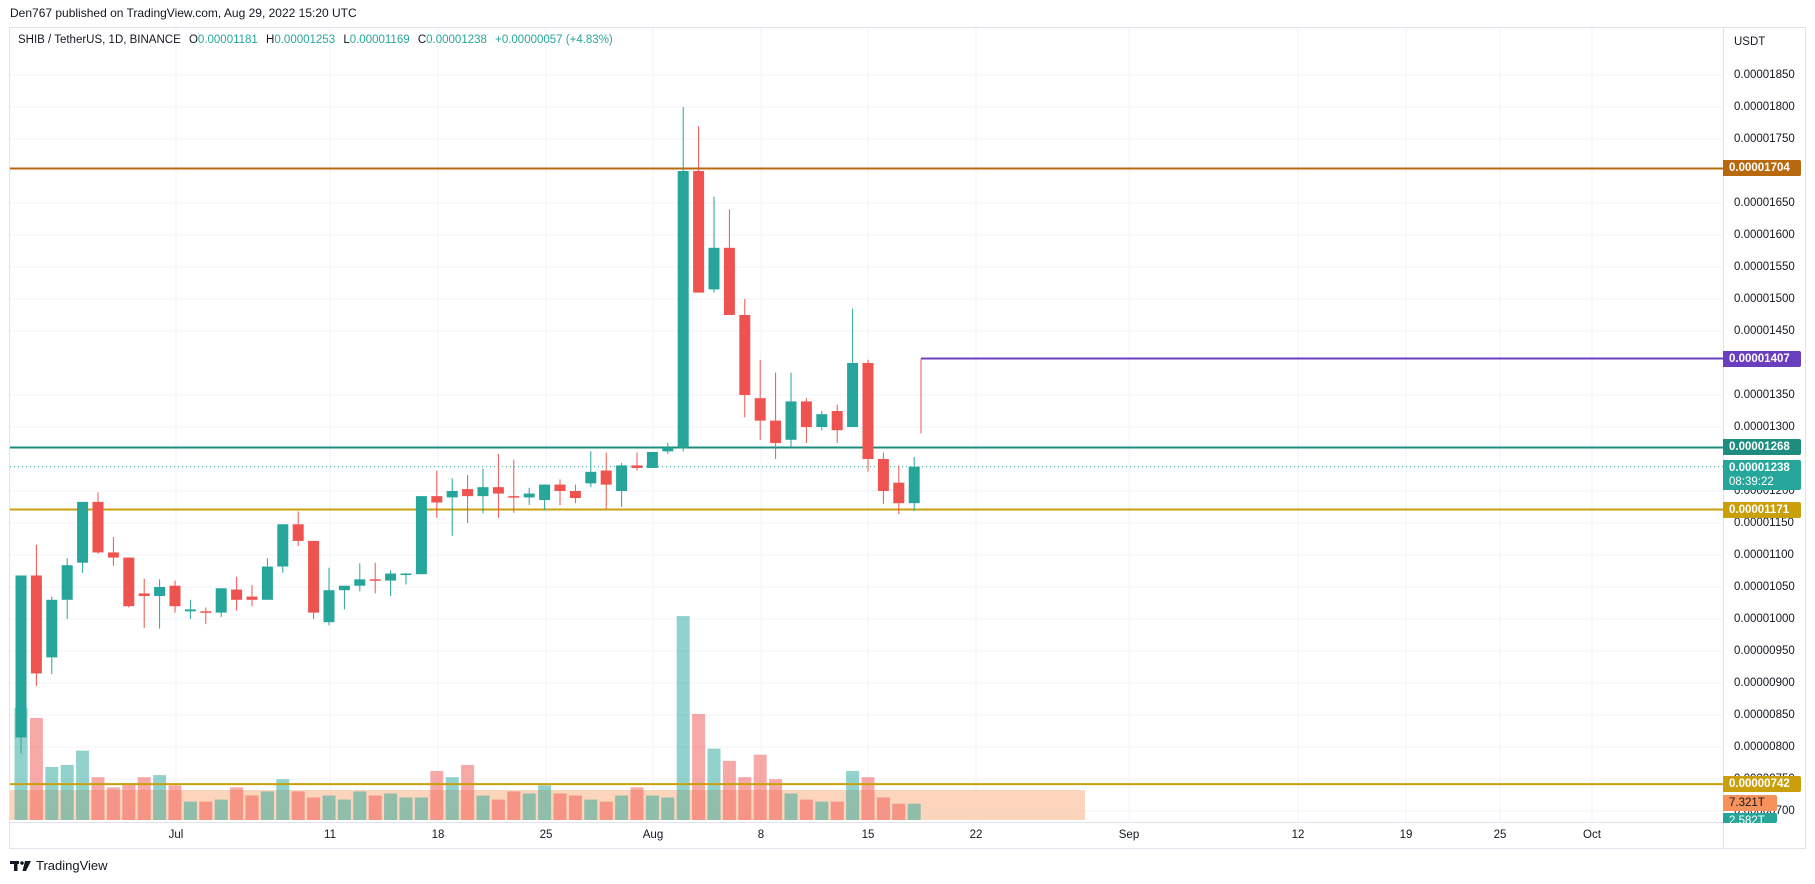  Describe the element at coordinates (1751, 481) in the screenshot. I see `bar-countdown: 08:39:22` at that location.